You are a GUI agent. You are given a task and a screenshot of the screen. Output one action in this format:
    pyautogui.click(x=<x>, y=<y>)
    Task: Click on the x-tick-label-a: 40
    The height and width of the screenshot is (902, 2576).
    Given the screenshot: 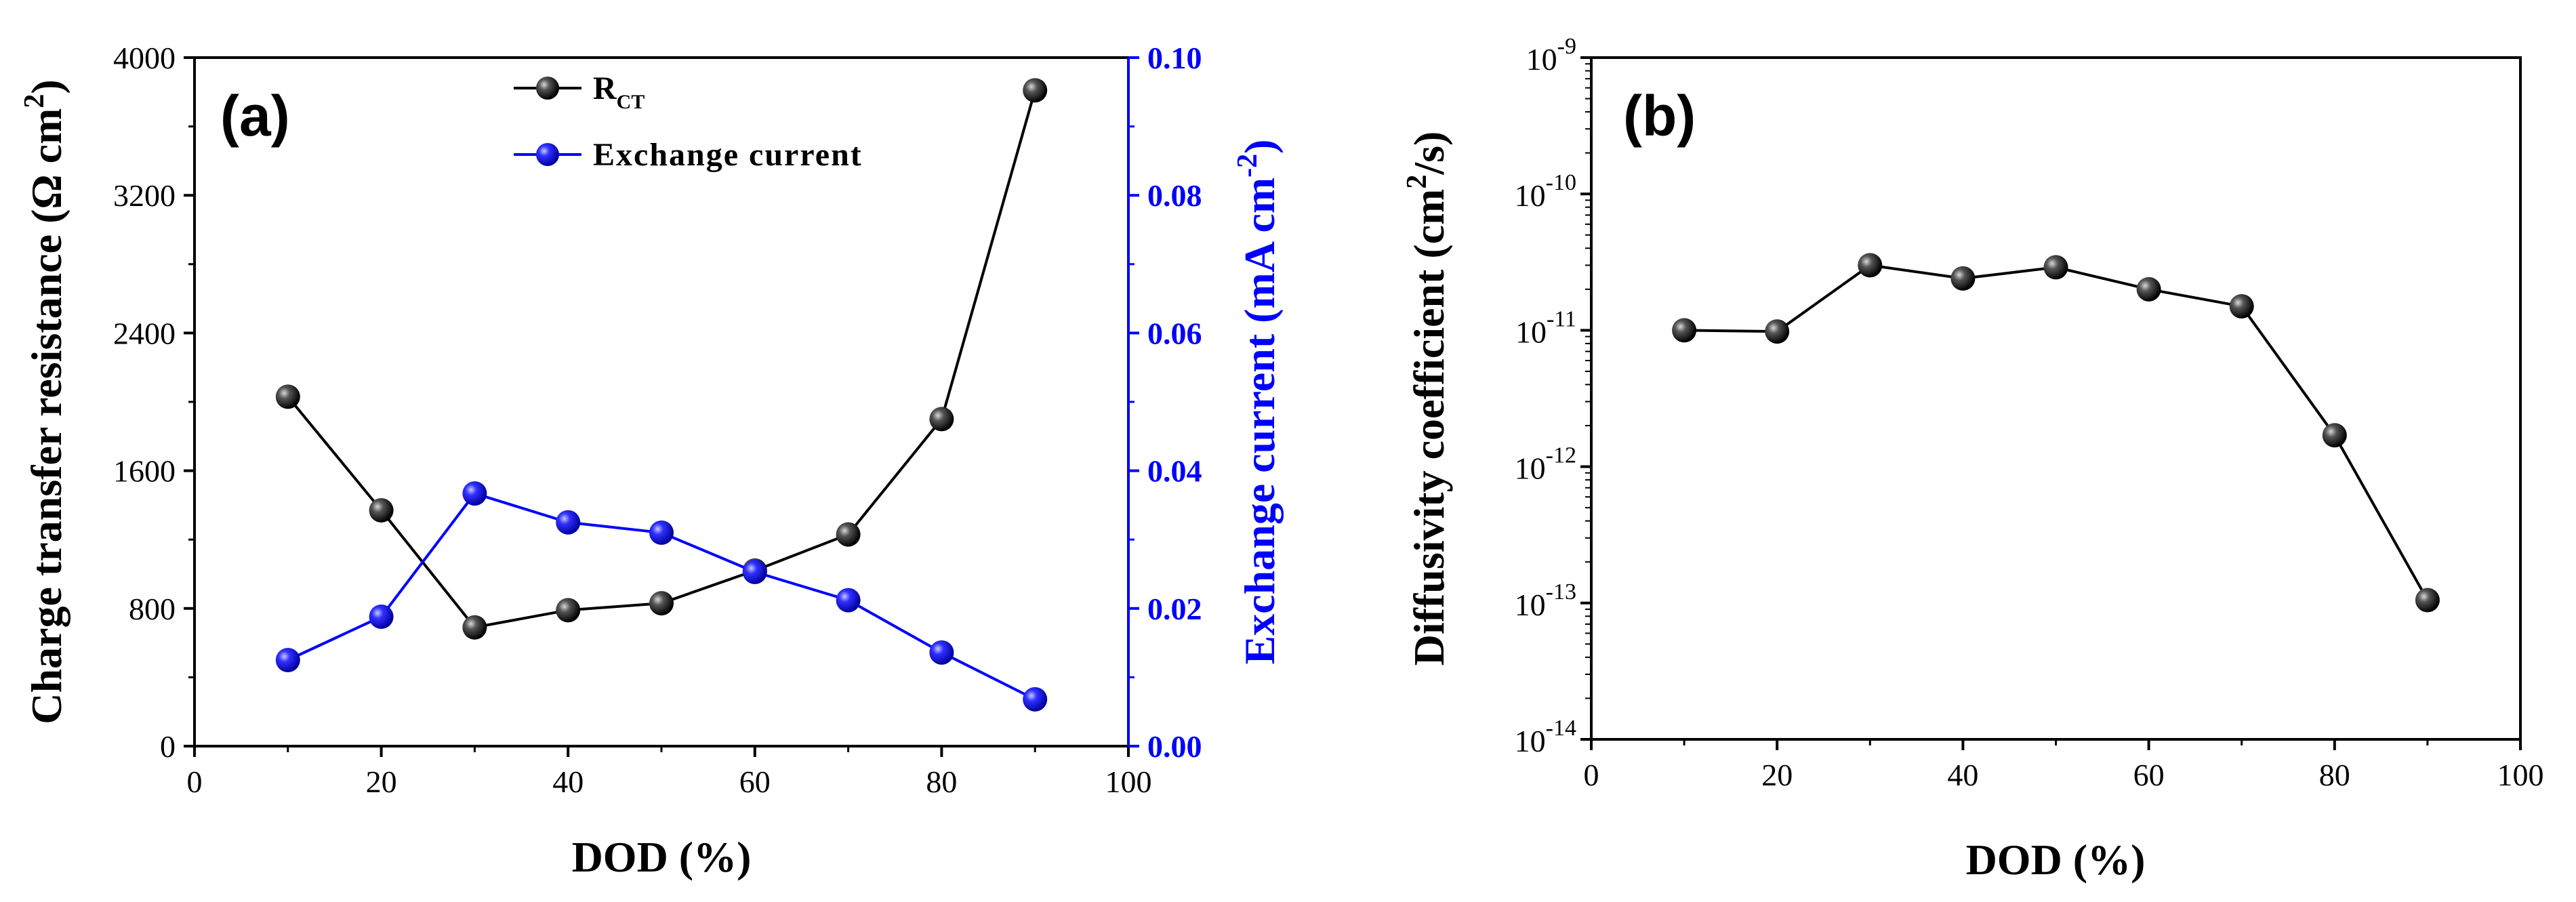 What is the action you would take?
    pyautogui.click(x=568, y=781)
    